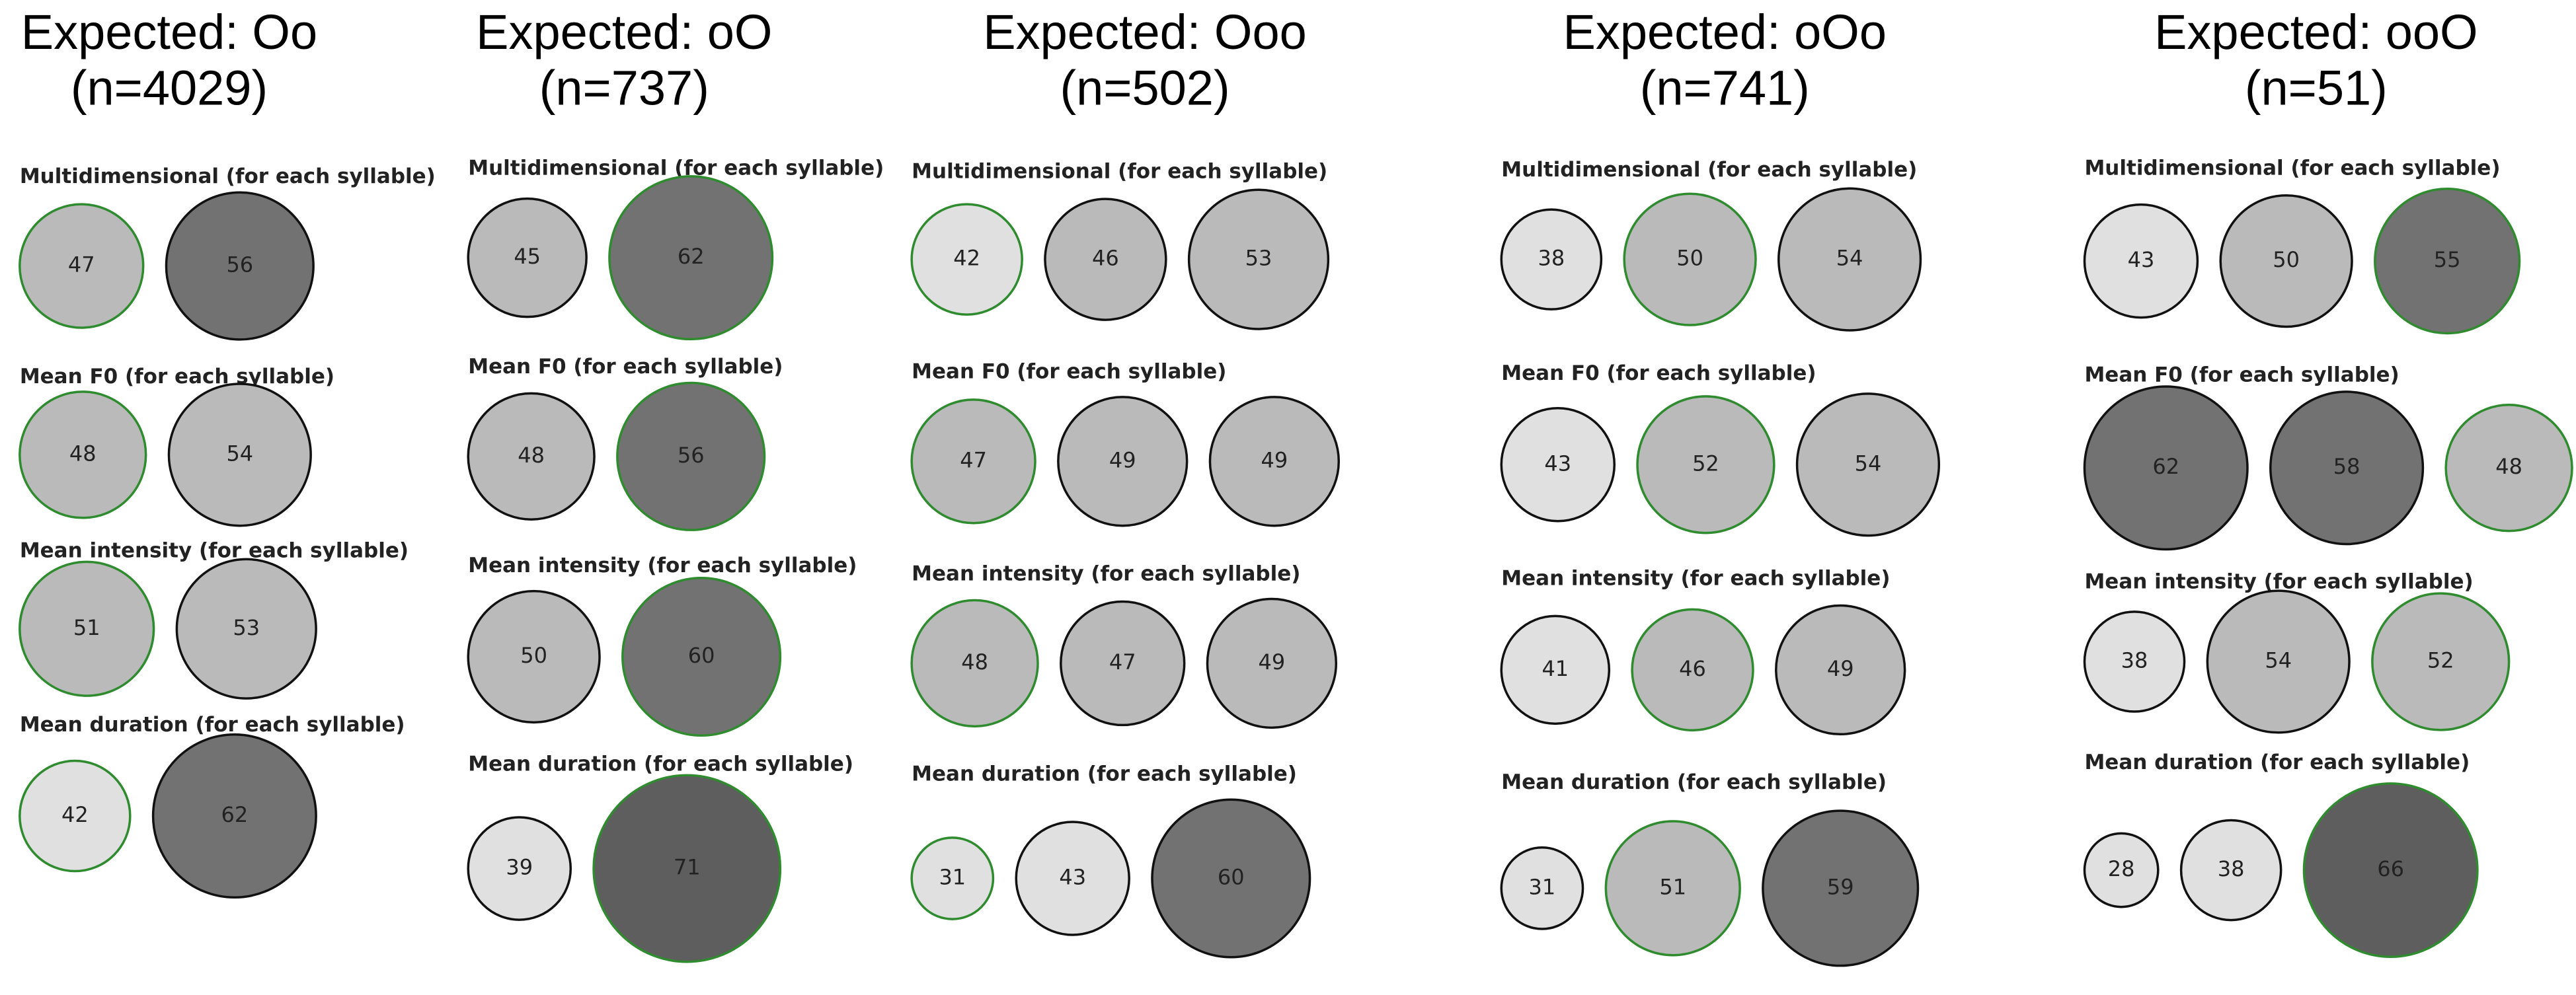  Describe the element at coordinates (2316, 32) in the screenshot. I see `panel-title: Expected: ooO` at that location.